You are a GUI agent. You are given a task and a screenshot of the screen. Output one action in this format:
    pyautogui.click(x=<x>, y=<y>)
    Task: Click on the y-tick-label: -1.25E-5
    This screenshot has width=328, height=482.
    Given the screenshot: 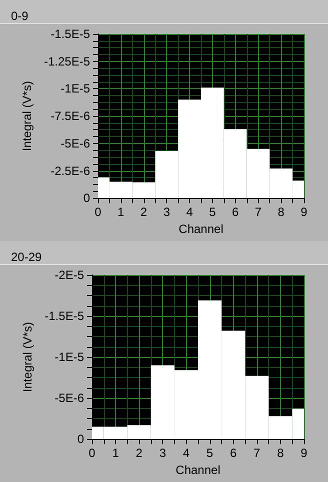 What is the action you would take?
    pyautogui.click(x=67, y=61)
    